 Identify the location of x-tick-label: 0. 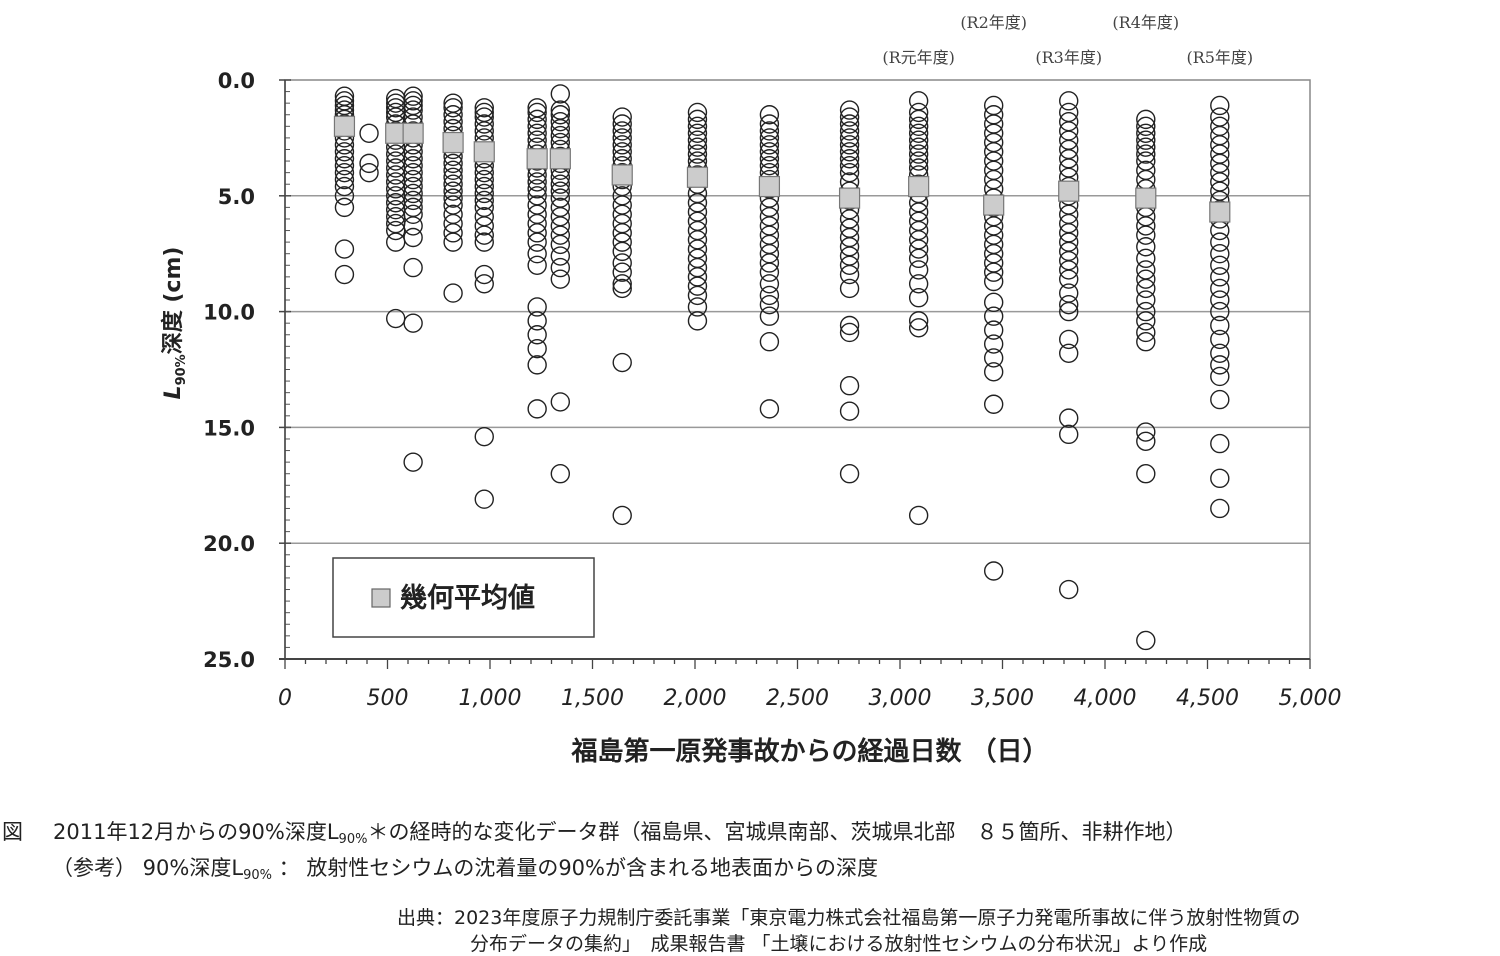
(285, 698).